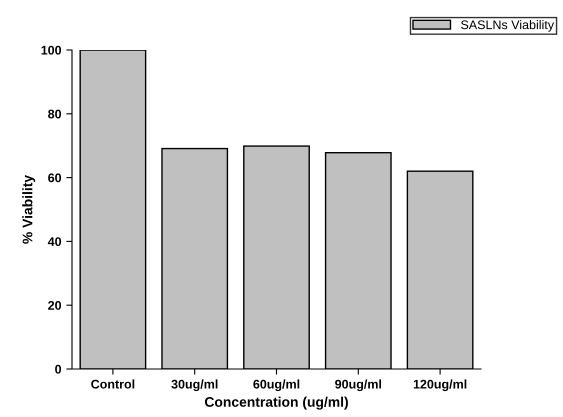 The width and height of the screenshot is (563, 417). Describe the element at coordinates (55, 241) in the screenshot. I see `y-tick-label: 40` at that location.